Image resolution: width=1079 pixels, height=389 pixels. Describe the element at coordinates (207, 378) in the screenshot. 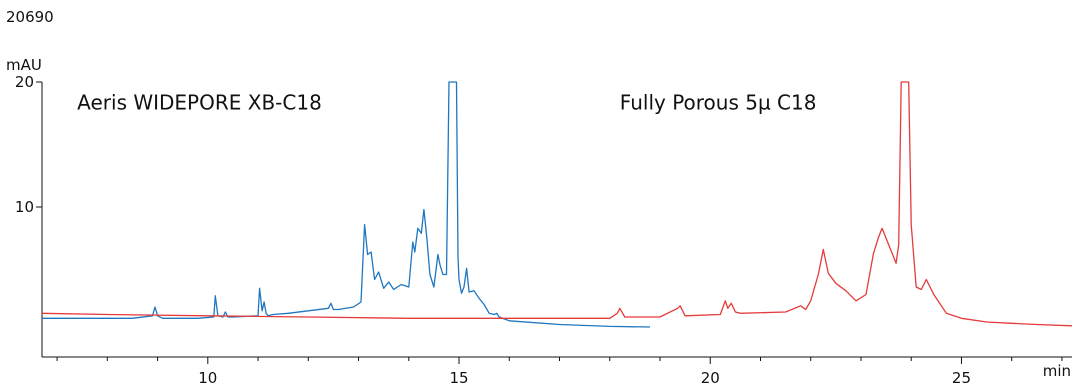

I see `x-tick-label: 10` at that location.